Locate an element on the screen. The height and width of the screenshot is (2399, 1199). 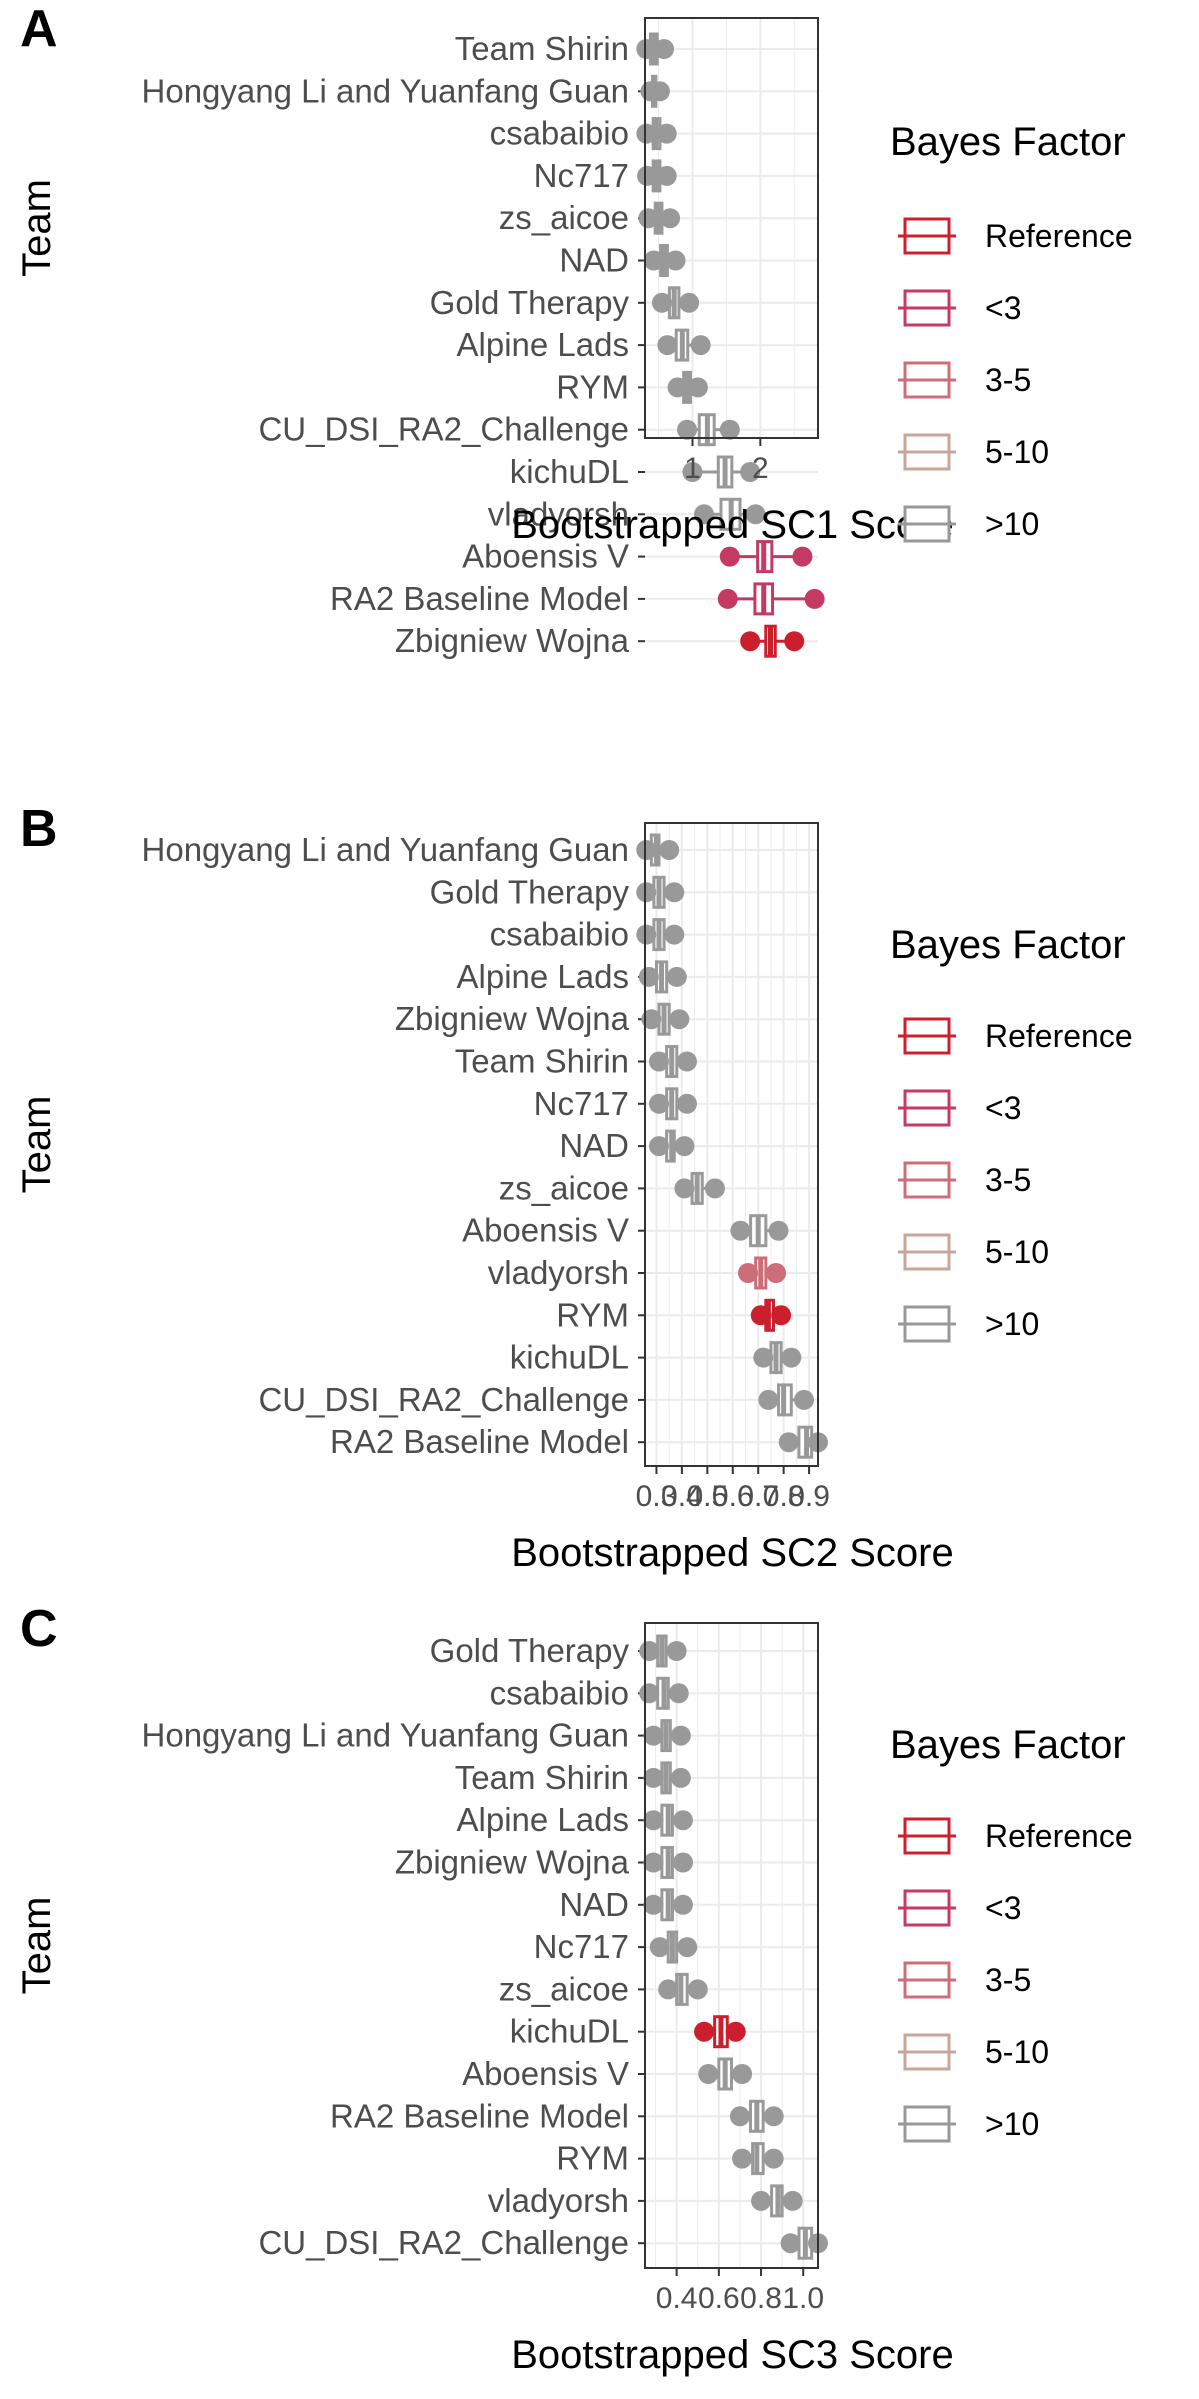
team-label: csabaibio is located at coordinates (559, 934).